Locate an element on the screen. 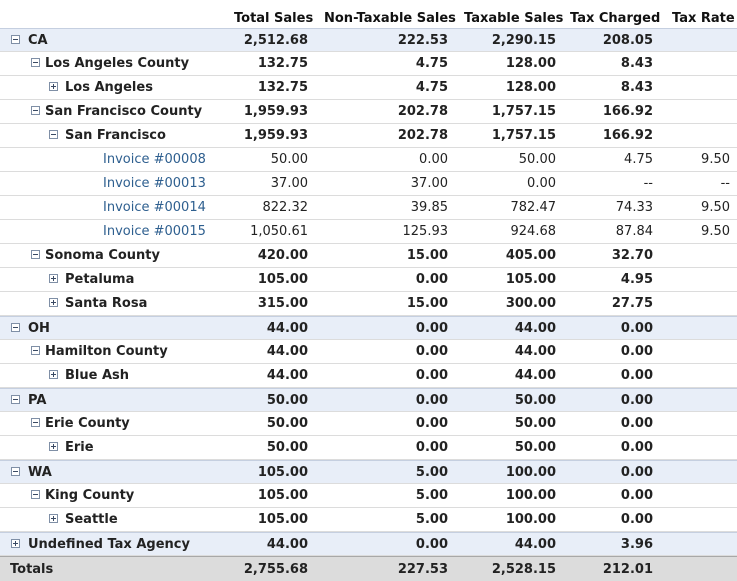  col-header-tax-rate: Tax Rate is located at coordinates (703, 18).